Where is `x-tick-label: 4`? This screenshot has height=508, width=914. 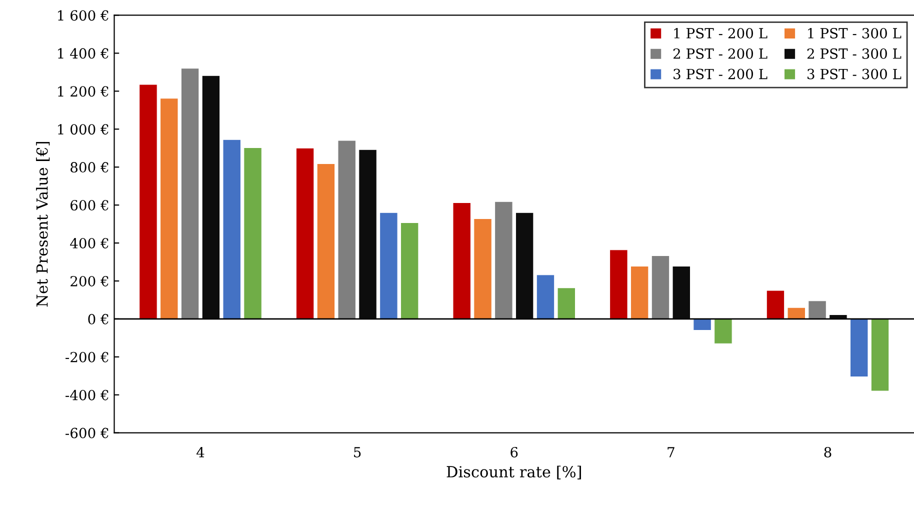 x-tick-label: 4 is located at coordinates (200, 452).